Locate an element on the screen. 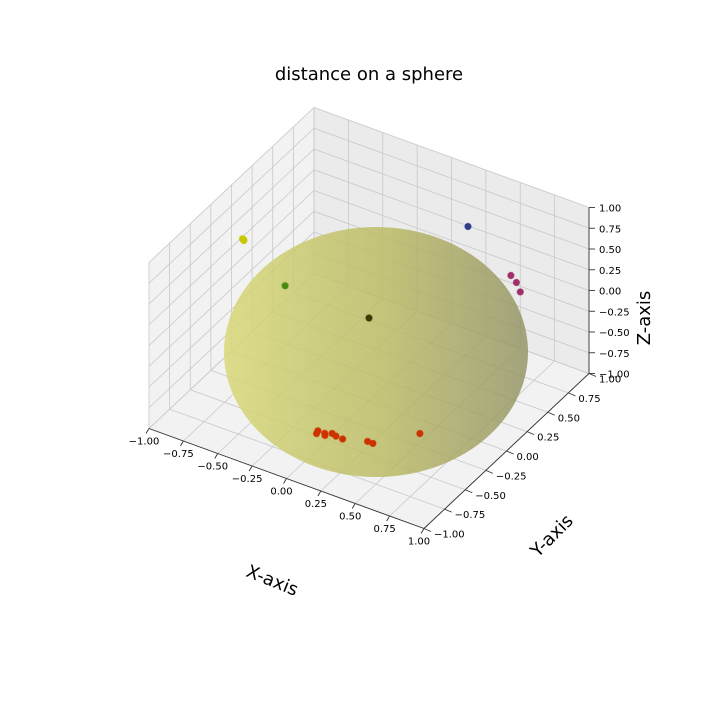 Image resolution: width=720 pixels, height=725 pixels. x-tick-label: −0.50 is located at coordinates (212, 467).